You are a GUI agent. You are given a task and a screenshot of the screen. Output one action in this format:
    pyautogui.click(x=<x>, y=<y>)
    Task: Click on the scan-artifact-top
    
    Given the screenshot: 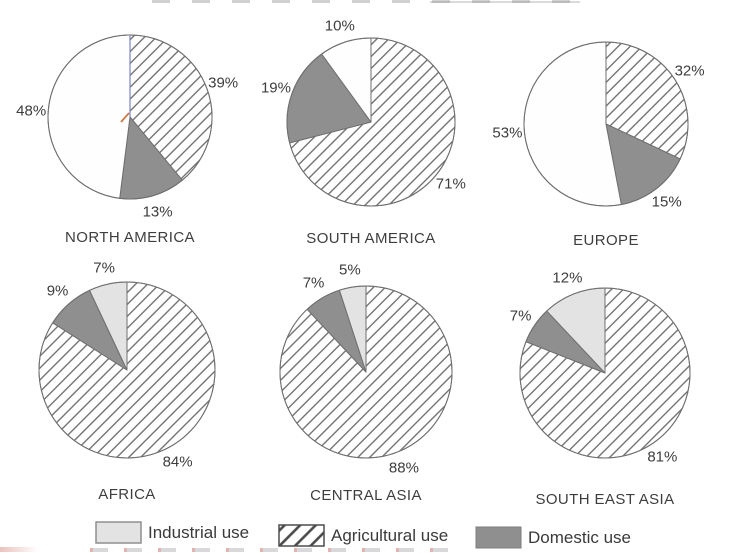 What is the action you would take?
    pyautogui.click(x=370, y=1)
    